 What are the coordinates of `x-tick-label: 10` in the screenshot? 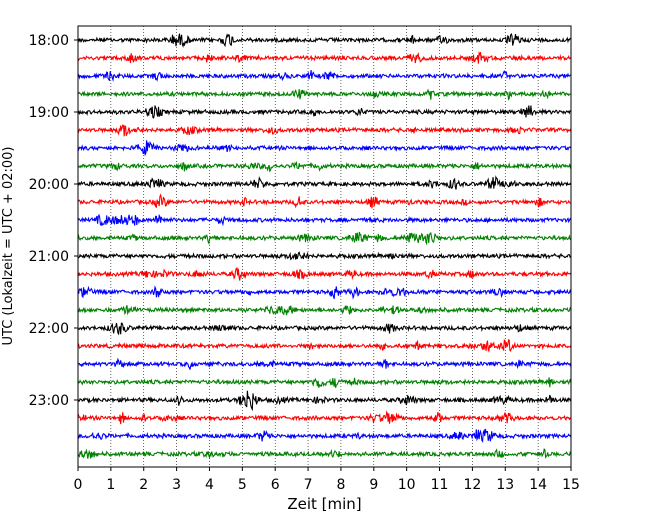 It's located at (407, 485).